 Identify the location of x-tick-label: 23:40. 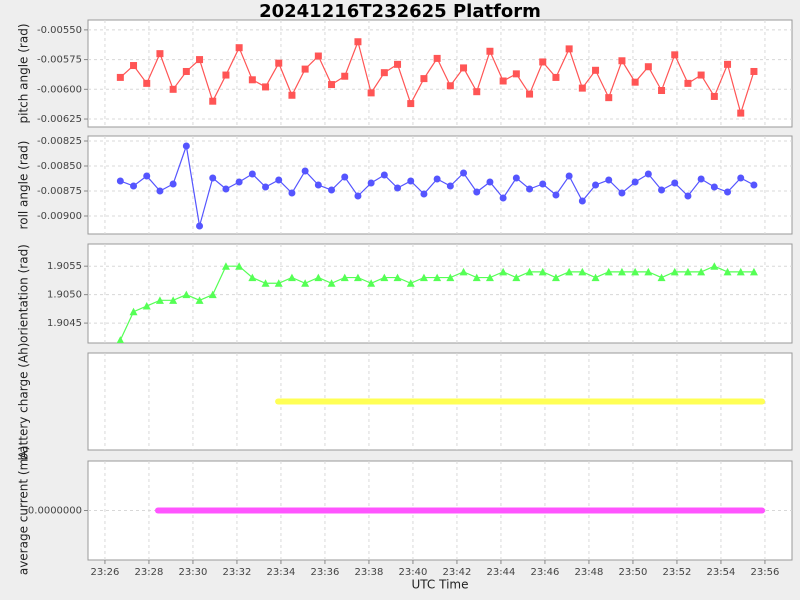
(413, 572).